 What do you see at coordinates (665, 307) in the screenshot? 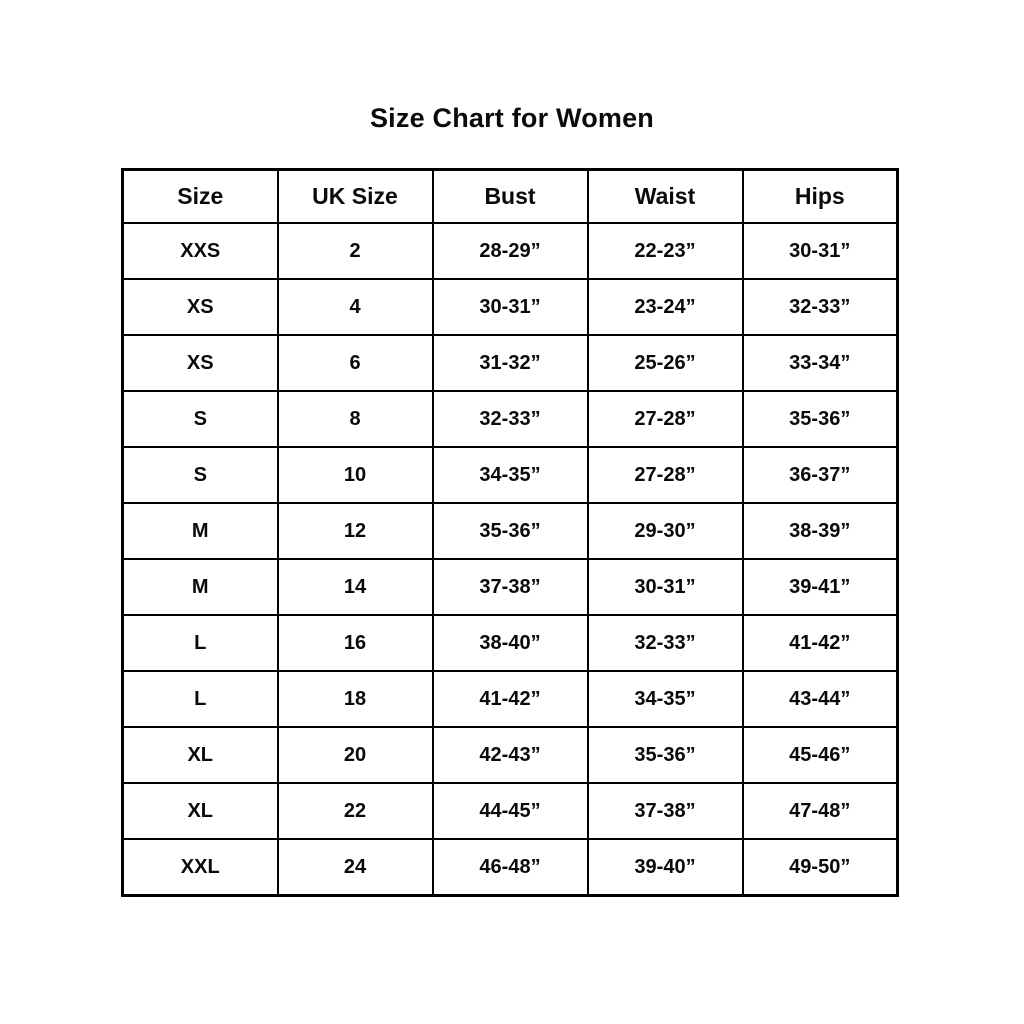
I see `table-cell: 23-24”` at bounding box center [665, 307].